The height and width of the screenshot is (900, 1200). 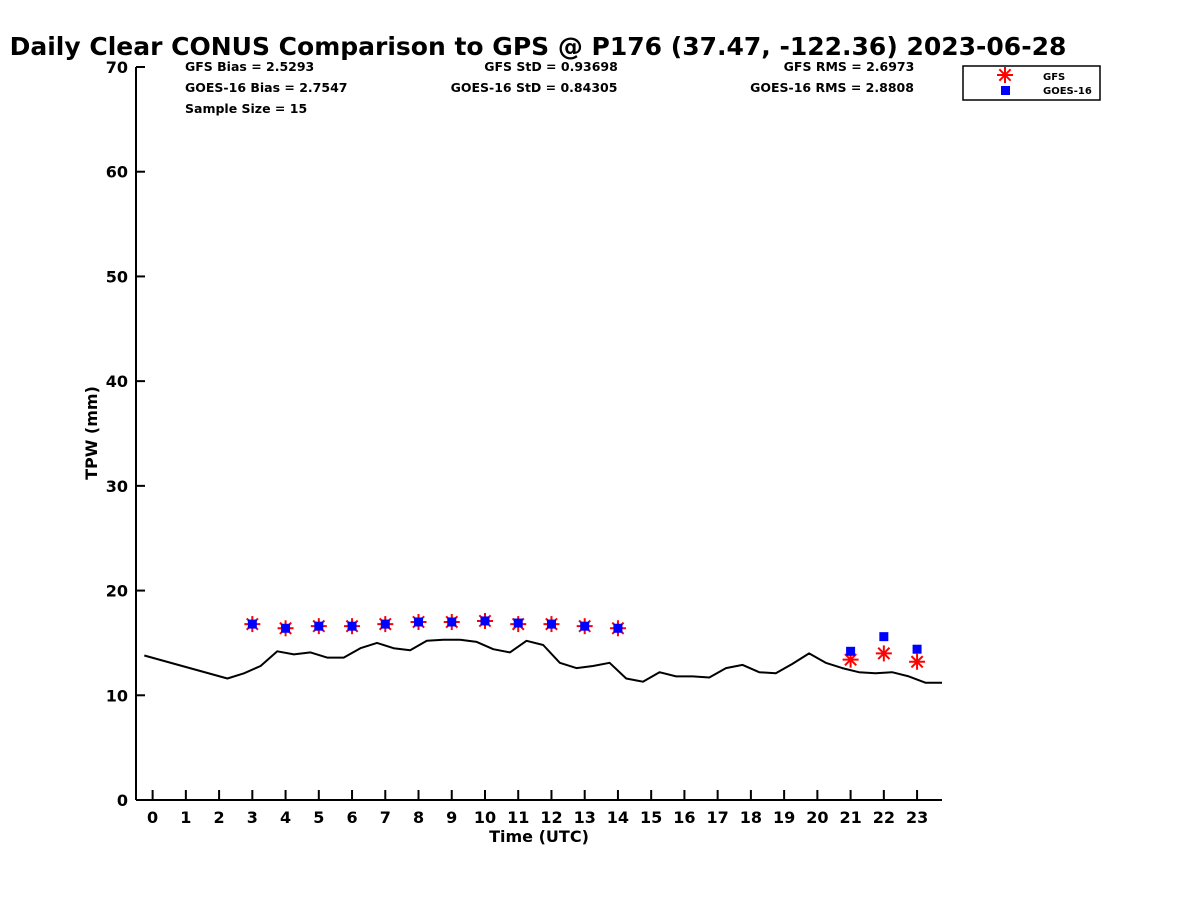 I want to click on x-tick-label: 7, so click(x=385, y=817).